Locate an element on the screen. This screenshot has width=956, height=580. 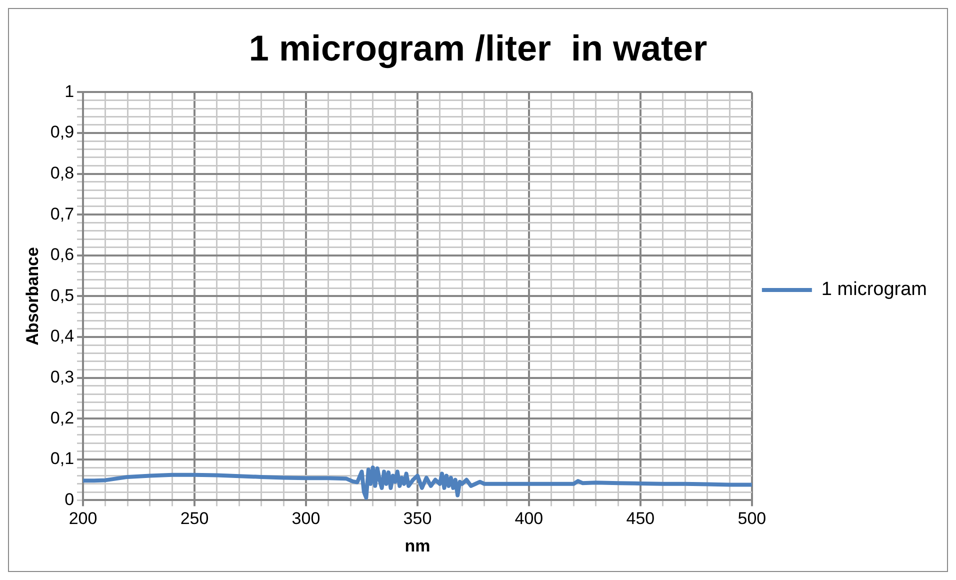
x-tick-label: 250 is located at coordinates (194, 518).